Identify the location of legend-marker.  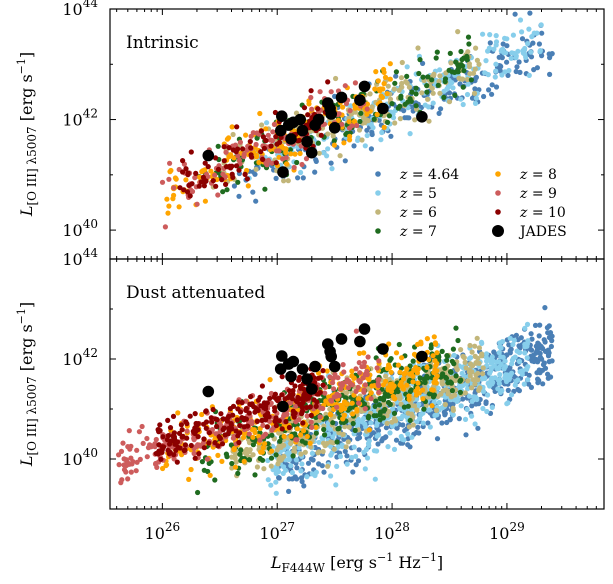
(378, 174).